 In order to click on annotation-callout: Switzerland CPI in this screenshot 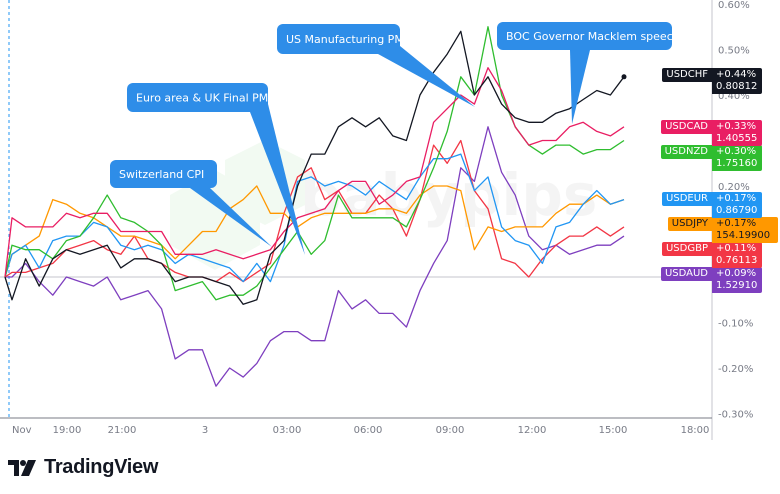, I will do `click(191, 203)`.